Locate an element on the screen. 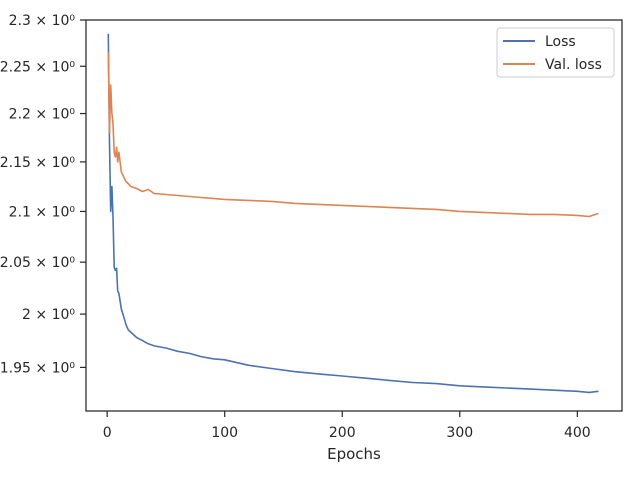 The image size is (640, 480). y-tick-label: 2.15 × 10⁰ is located at coordinates (37, 163).